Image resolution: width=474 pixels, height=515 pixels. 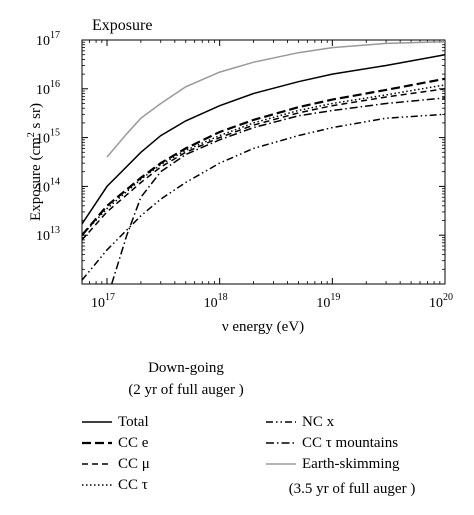 What do you see at coordinates (351, 464) in the screenshot?
I see `legend-label-earth-skimming: Earth-skimming` at bounding box center [351, 464].